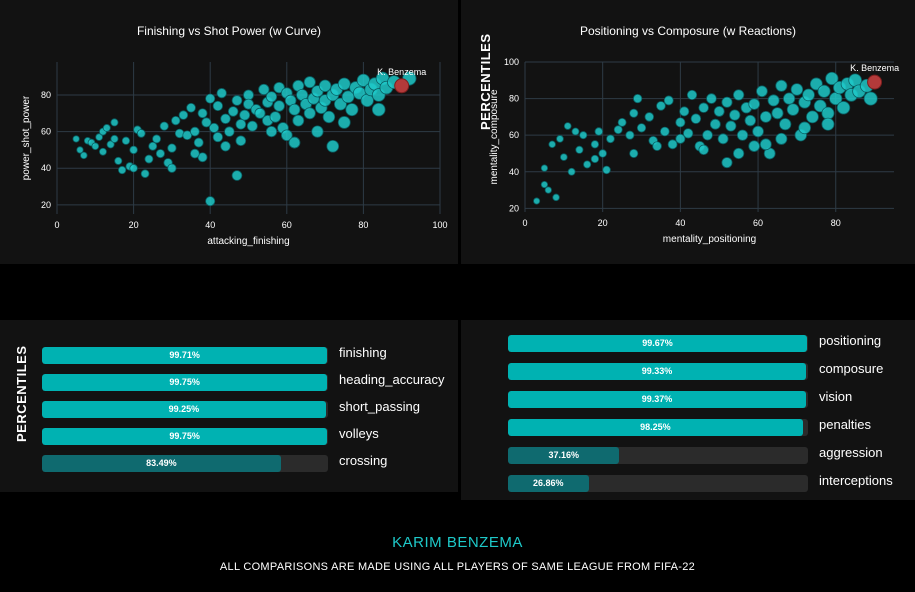  Describe the element at coordinates (260, 354) in the screenshot. I see `percentile-bar-finishing: 99.71% finishing` at that location.